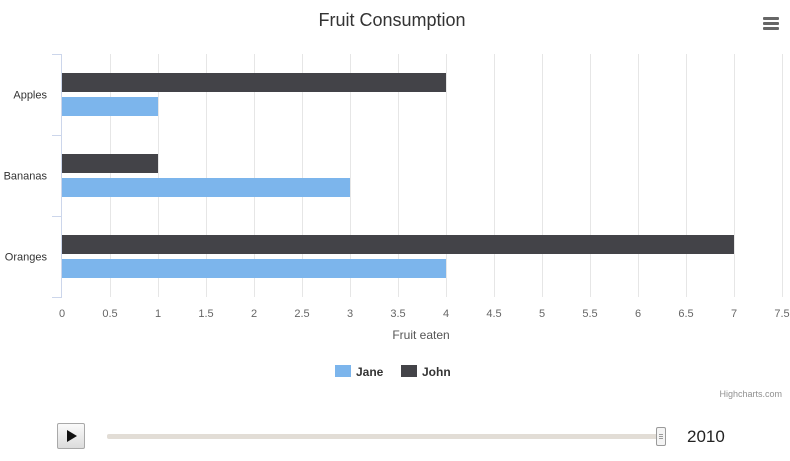  What do you see at coordinates (370, 372) in the screenshot?
I see `legend-label: Jane` at bounding box center [370, 372].